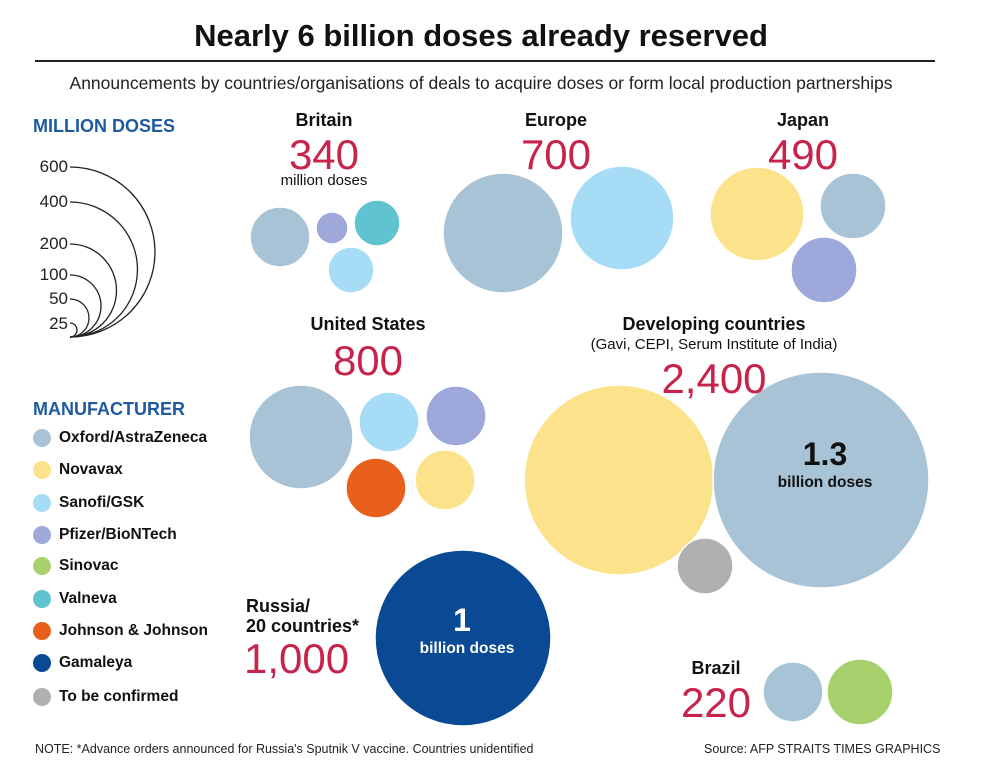  What do you see at coordinates (278, 606) in the screenshot?
I see `region-russia-name-line1: Russia/` at bounding box center [278, 606].